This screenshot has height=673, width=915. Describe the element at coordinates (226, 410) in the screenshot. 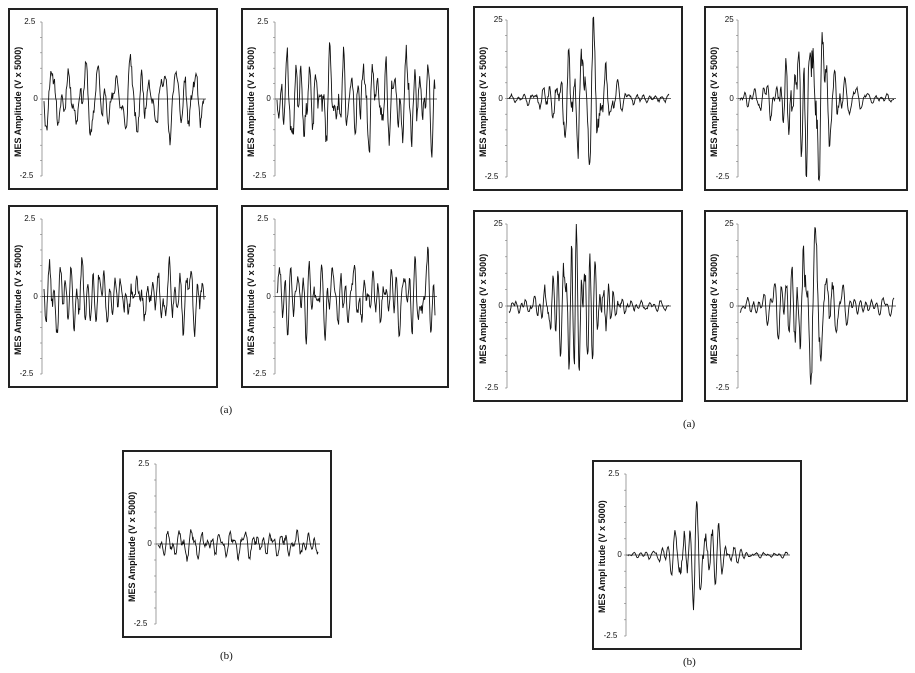

I see `caption-left-a: (a)` at that location.